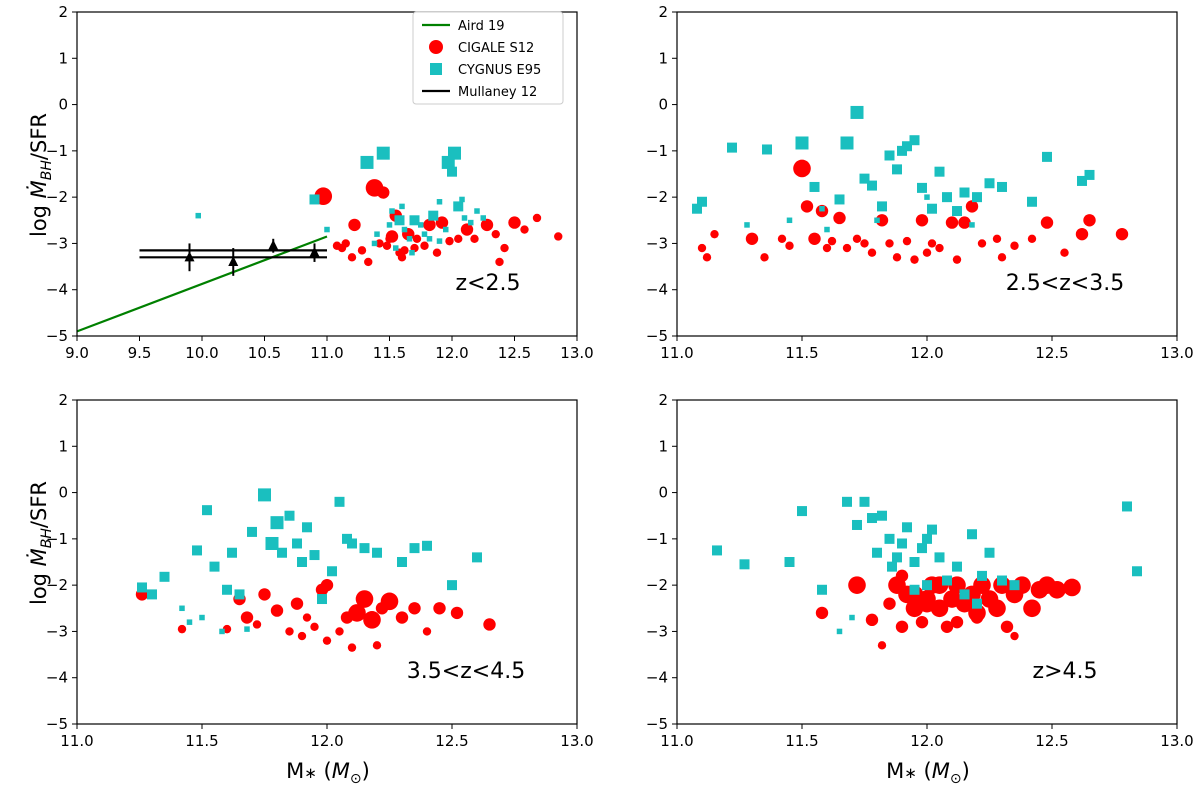  Describe the element at coordinates (324, 771) in the screenshot. I see `xlabel-open: (` at that location.